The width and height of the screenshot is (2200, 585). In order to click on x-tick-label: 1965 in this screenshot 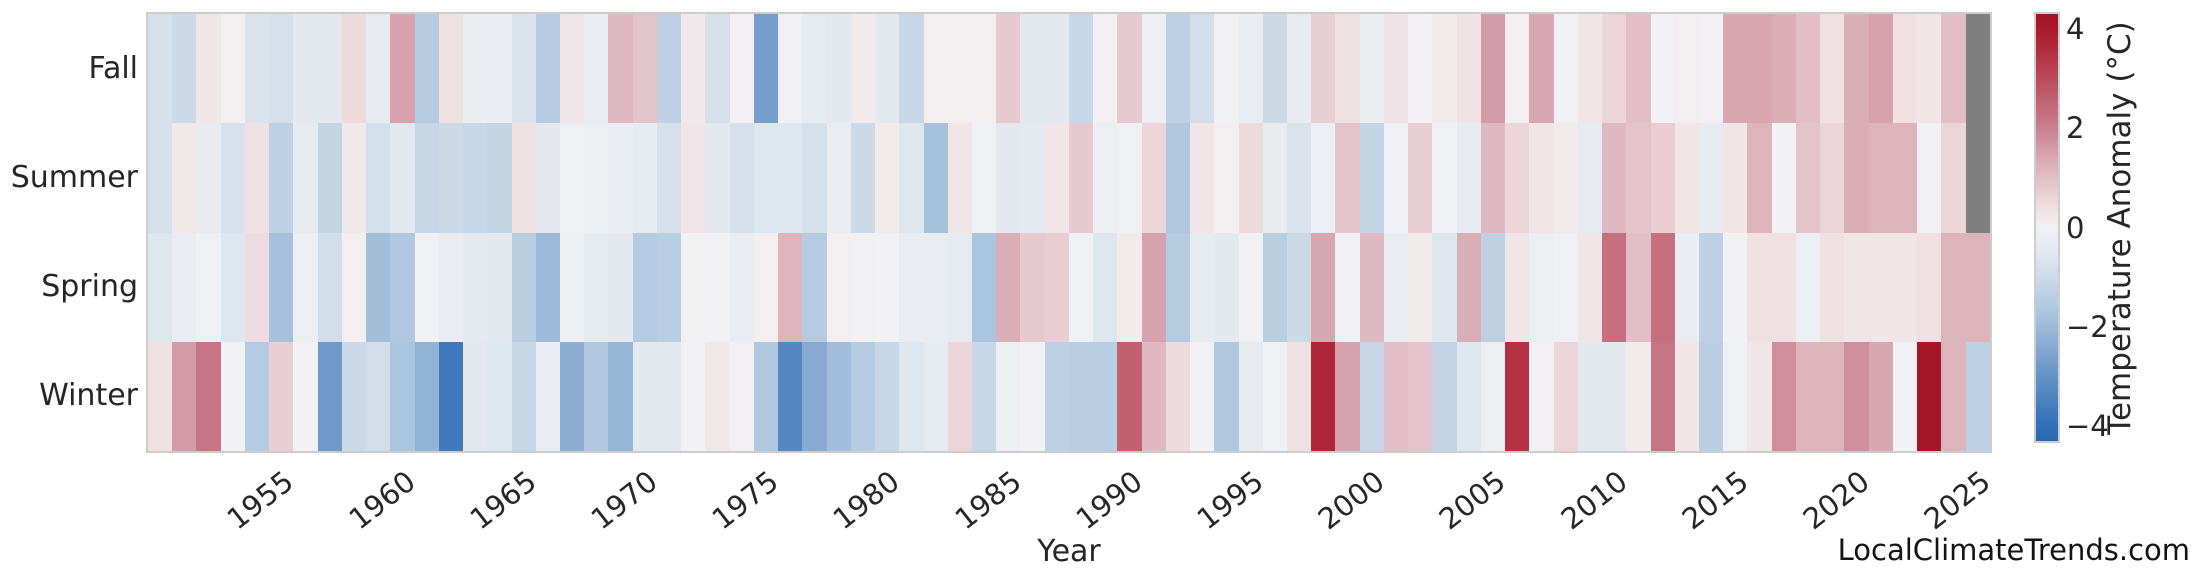, I will do `click(503, 500)`.